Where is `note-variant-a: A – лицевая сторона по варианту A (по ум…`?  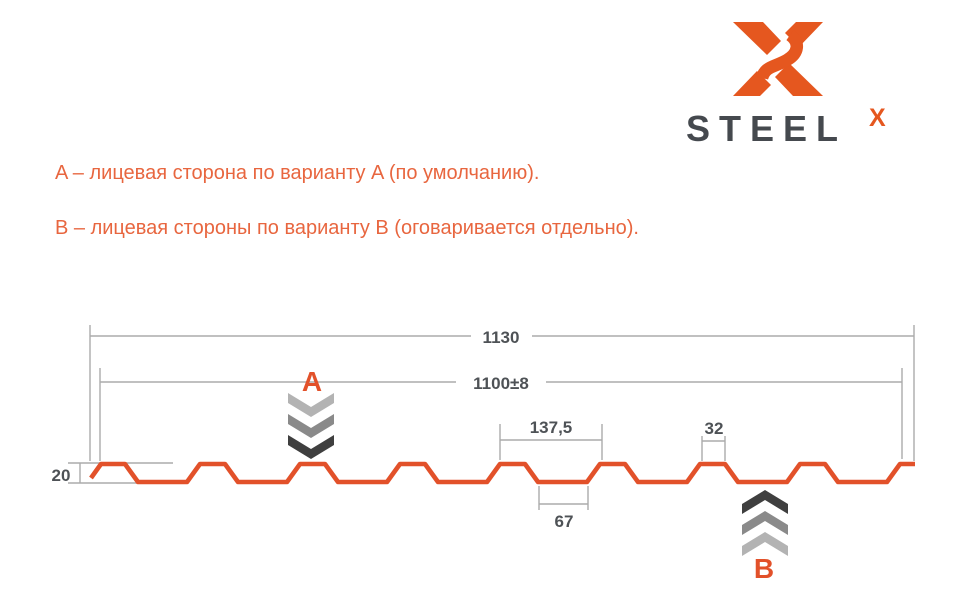 note-variant-a: A – лицевая сторона по варианту A (по ум… is located at coordinates (297, 173).